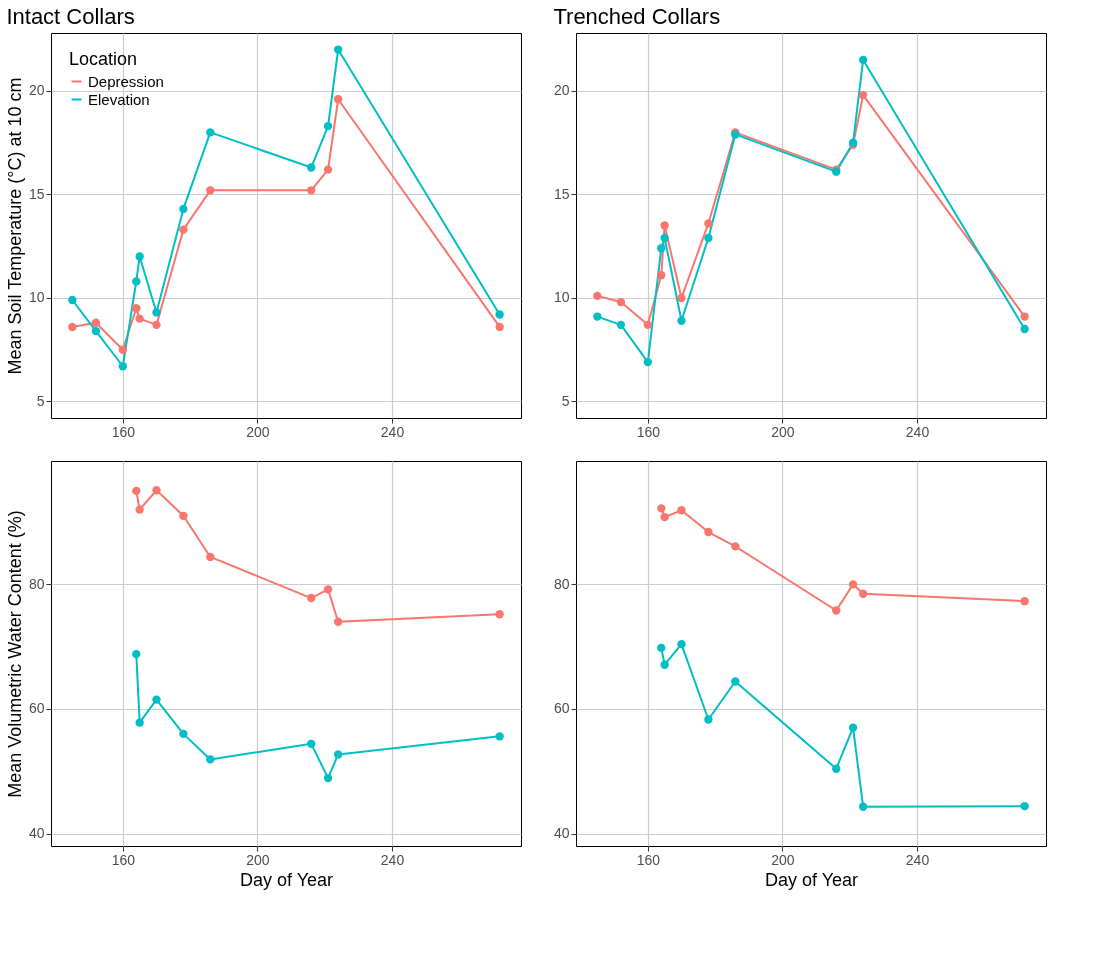  Describe the element at coordinates (126, 81) in the screenshot. I see `legend-label: Depression` at that location.